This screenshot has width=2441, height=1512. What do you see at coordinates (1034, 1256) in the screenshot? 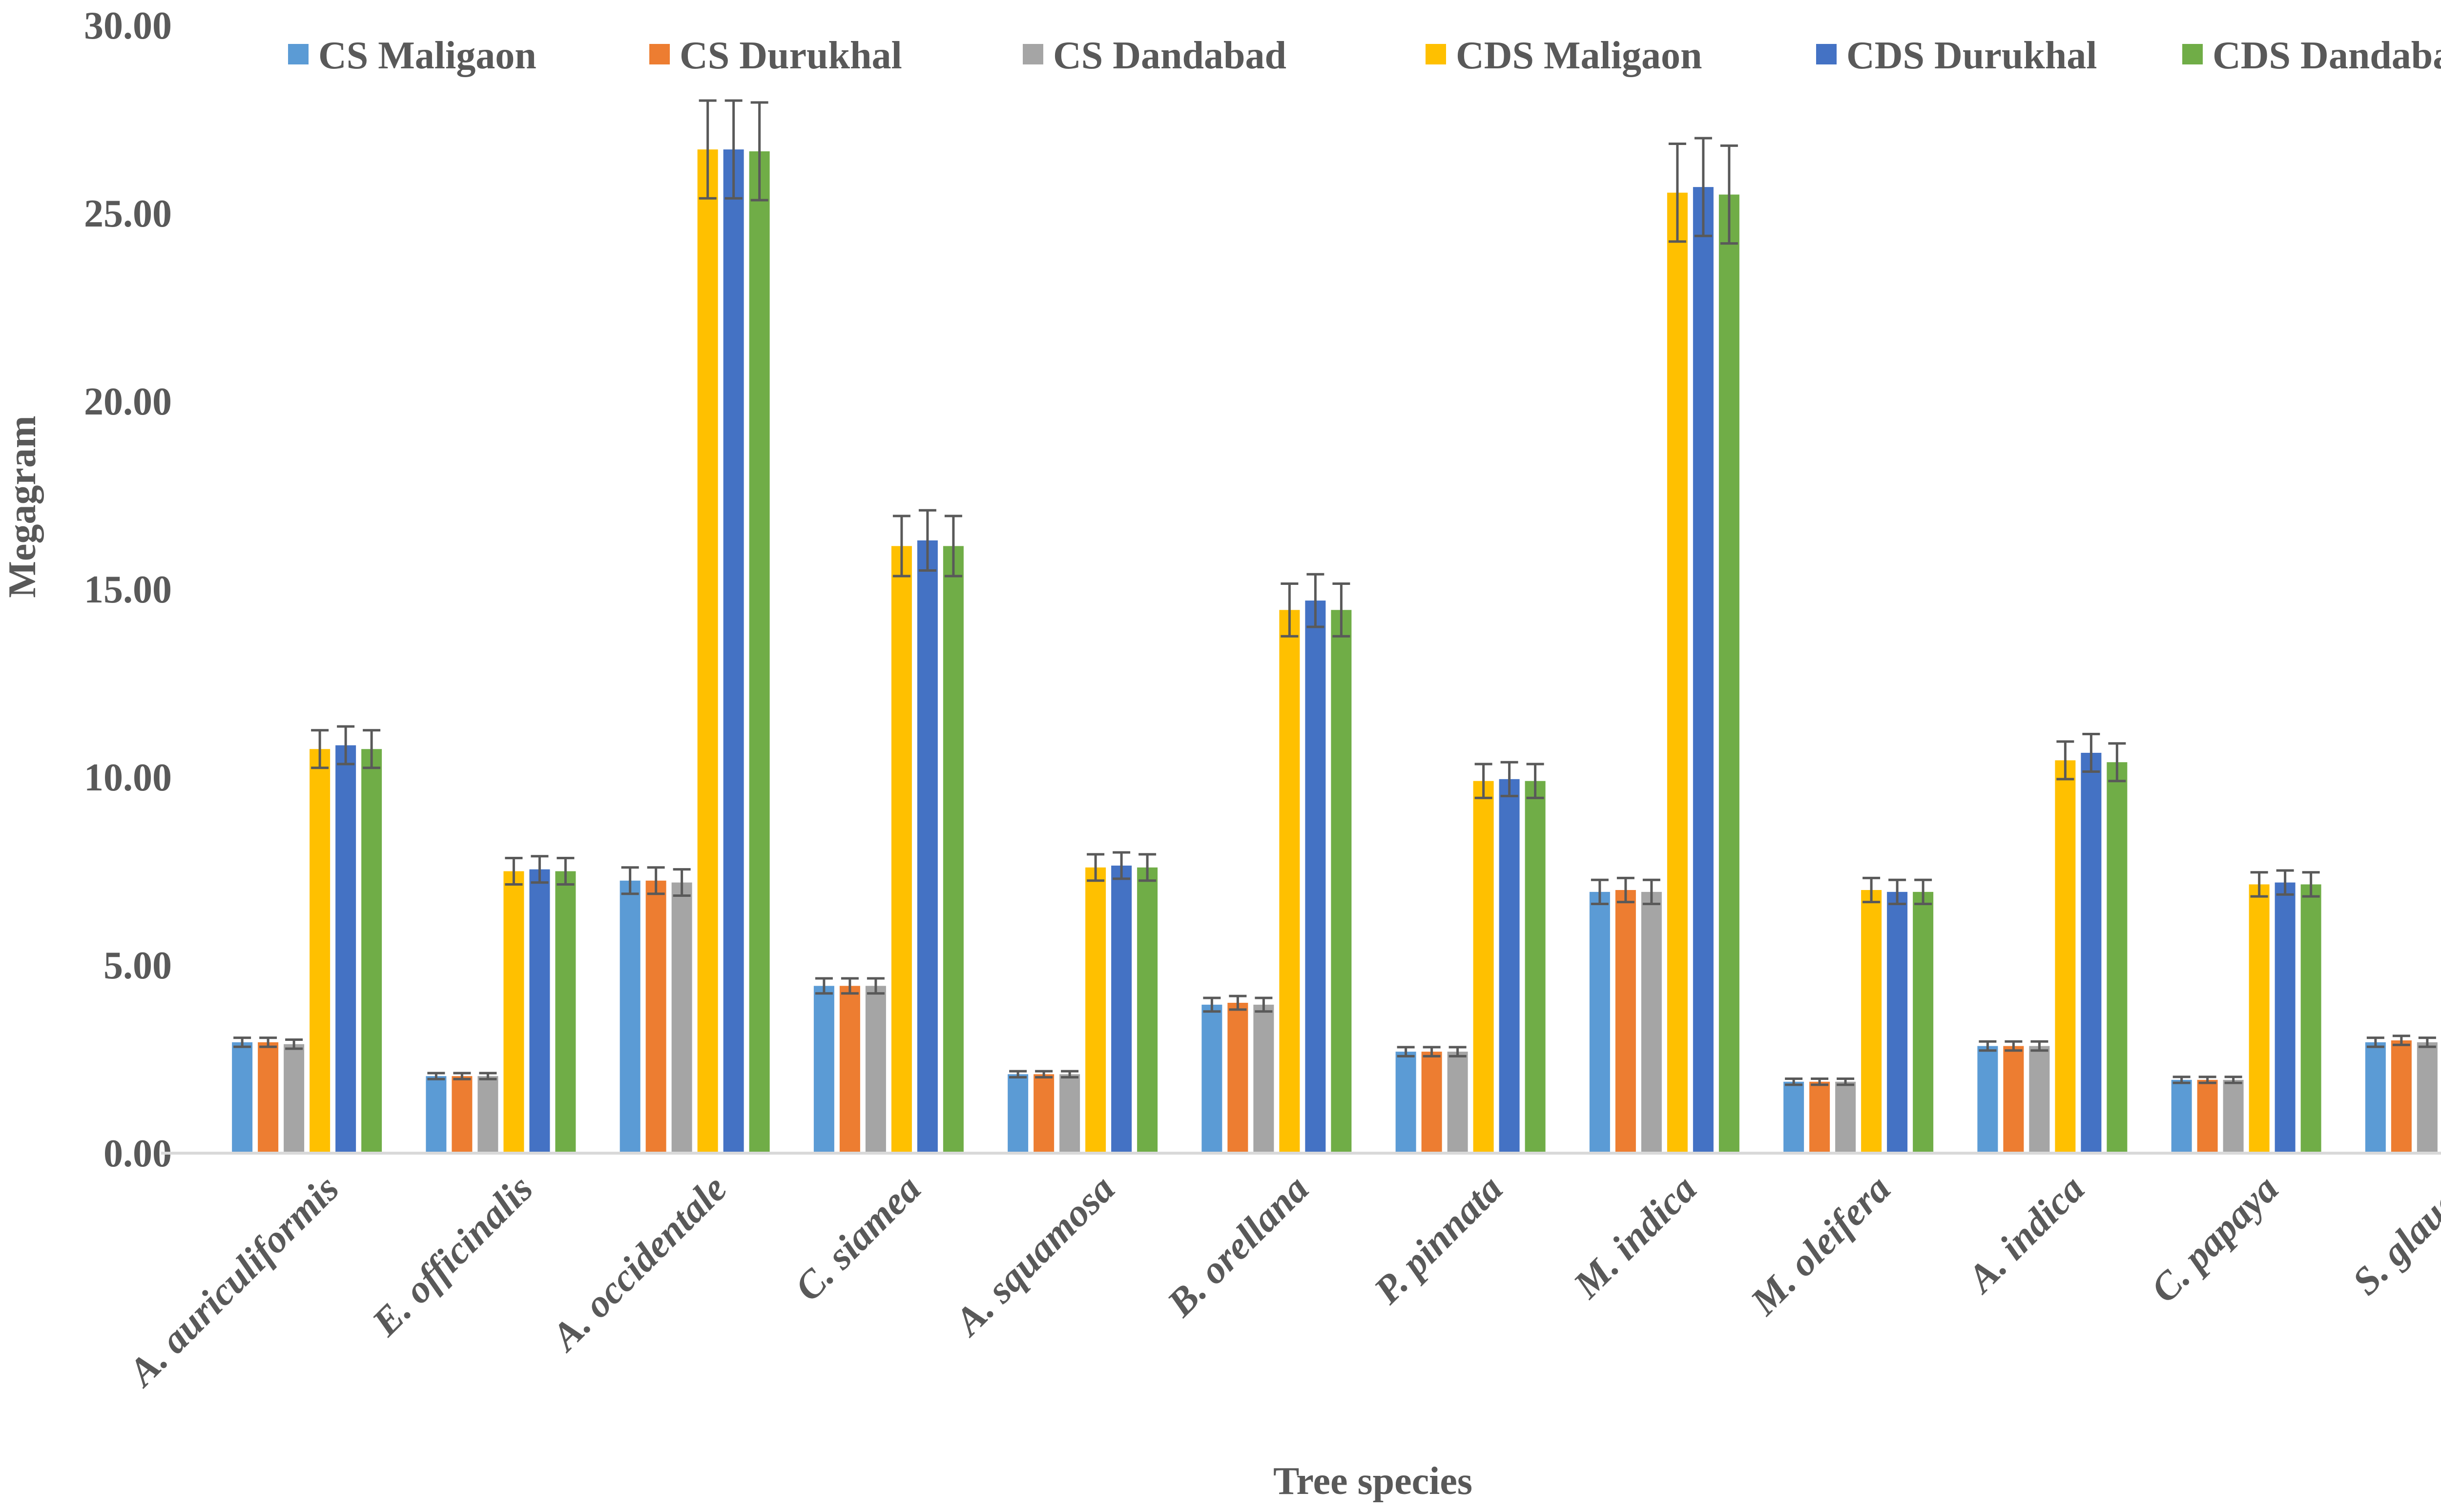
I see `category-label: A. squamosa` at bounding box center [1034, 1256].